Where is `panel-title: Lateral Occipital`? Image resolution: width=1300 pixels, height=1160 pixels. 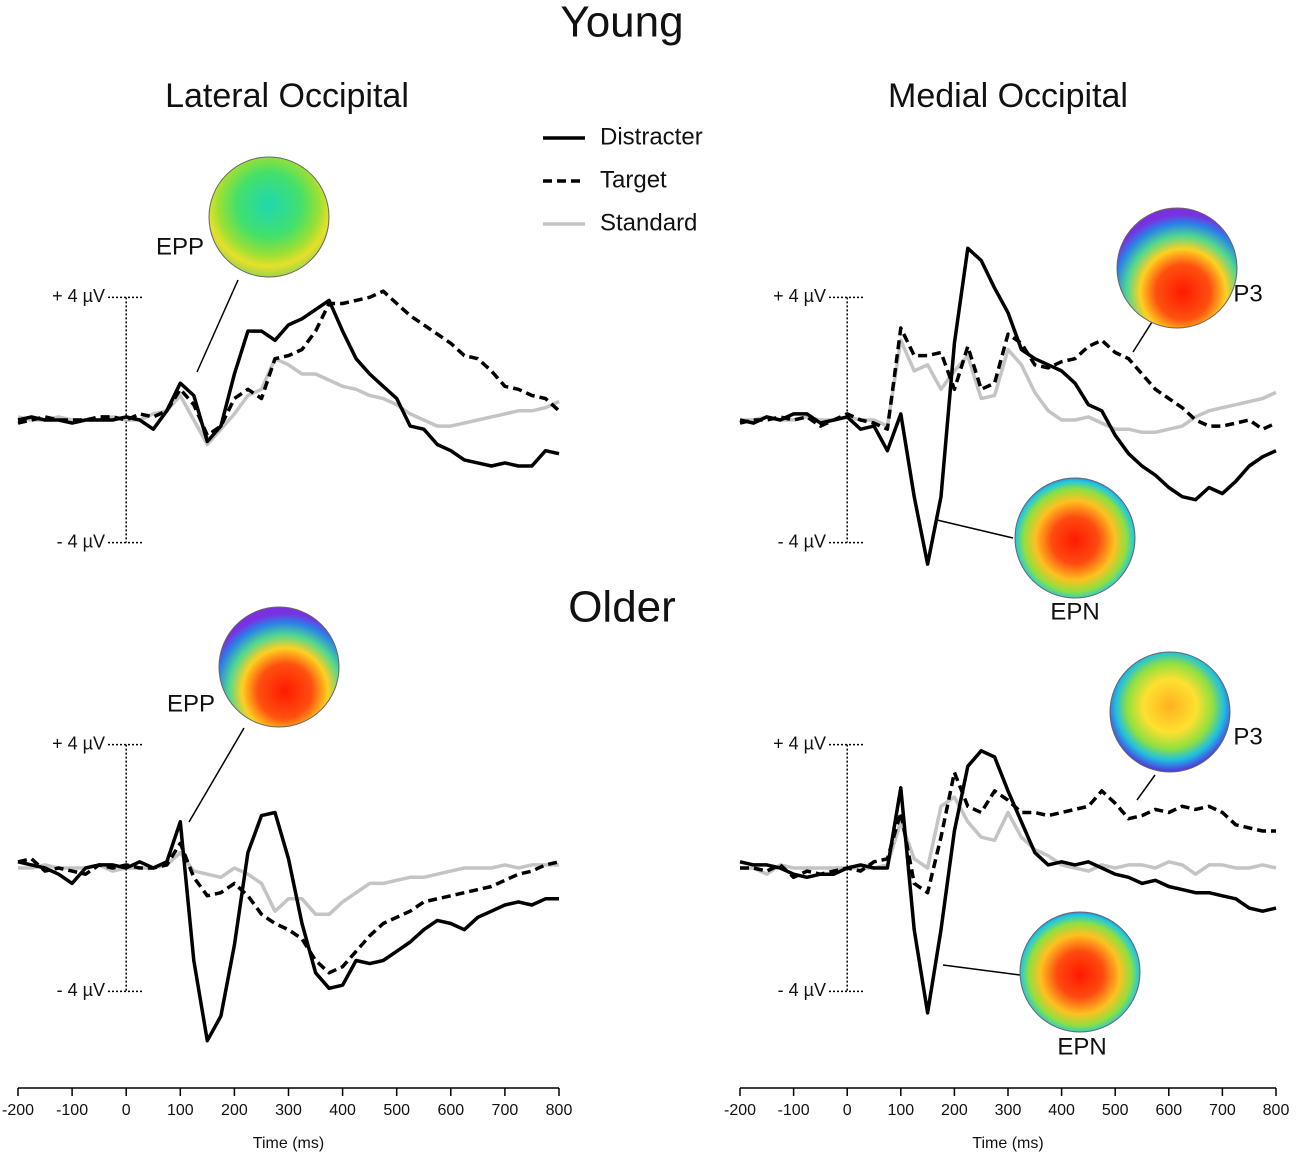 panel-title: Lateral Occipital is located at coordinates (287, 96).